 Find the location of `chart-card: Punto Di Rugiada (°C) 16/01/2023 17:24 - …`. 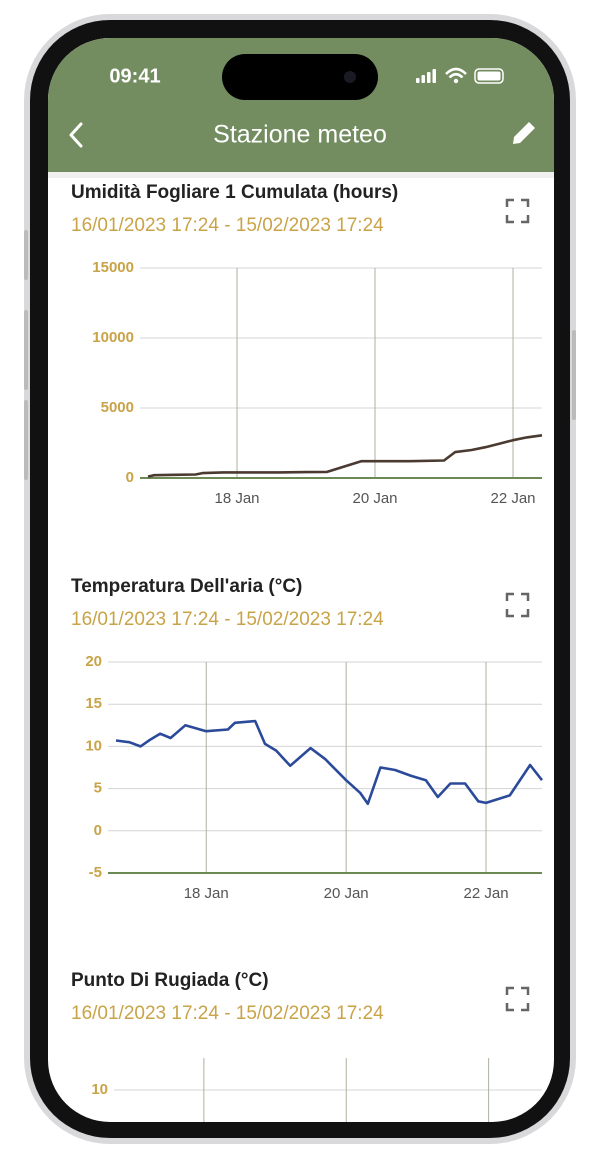

chart-card: Punto Di Rugiada (°C) 16/01/2023 17:24 - … is located at coordinates (306, 1046).